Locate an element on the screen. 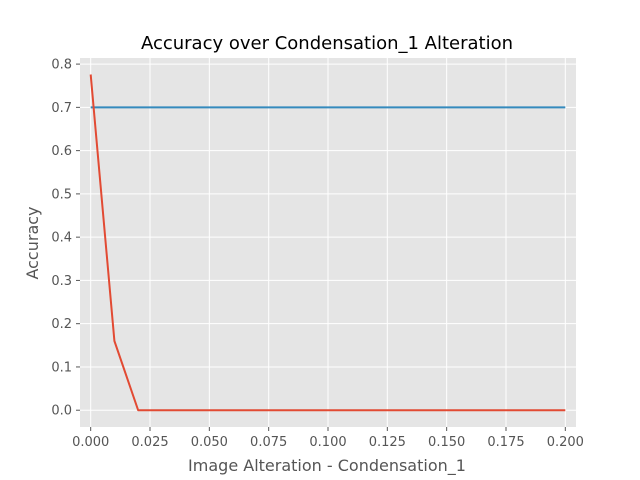 The width and height of the screenshot is (640, 480). x-tick-label: 0.200 is located at coordinates (565, 442).